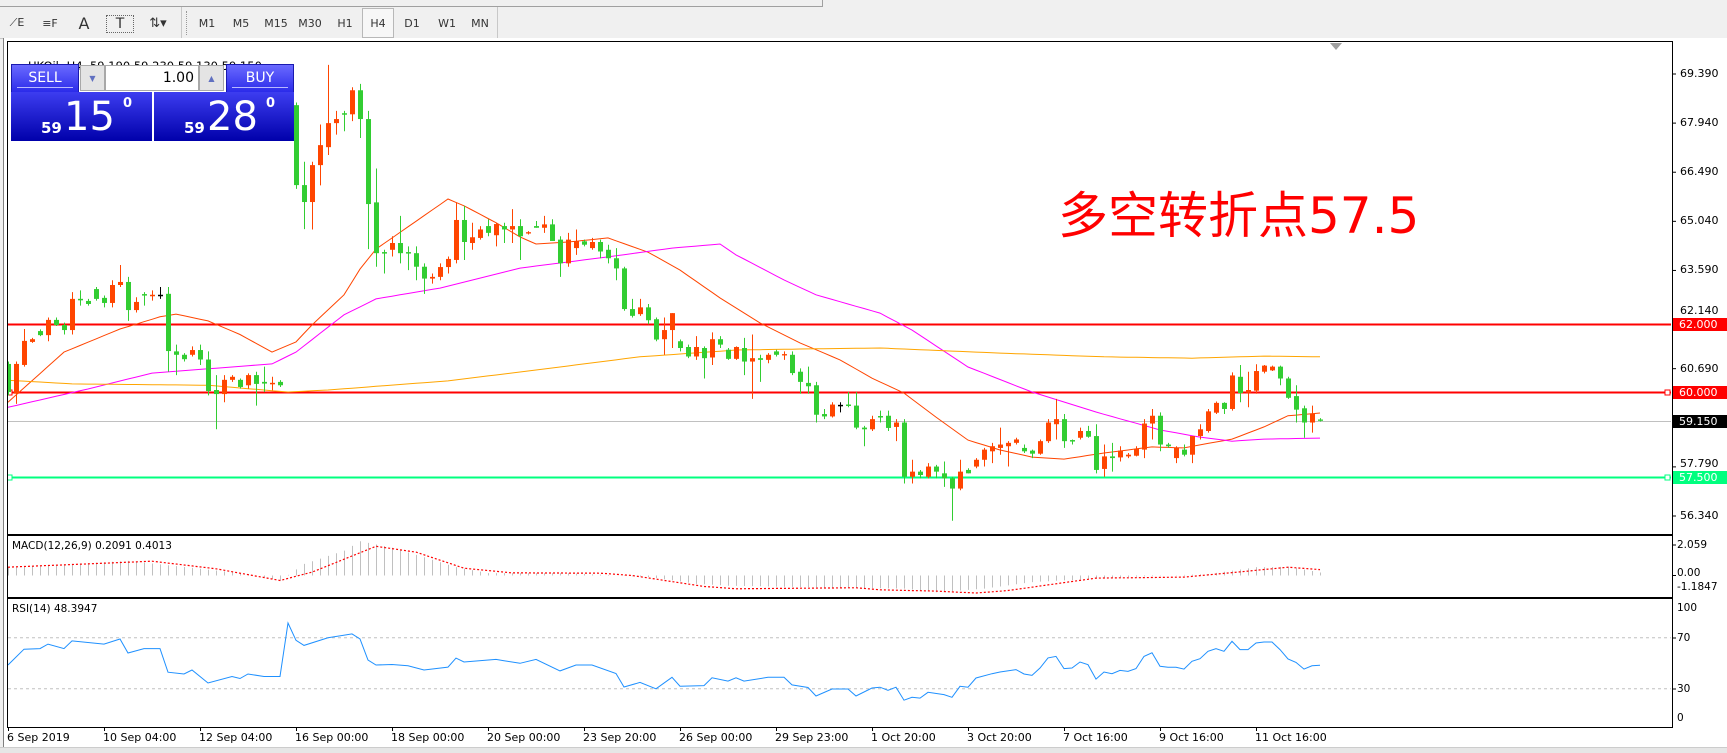 This screenshot has height=753, width=1727. Describe the element at coordinates (81, 116) in the screenshot. I see `sell-price-button: 59 15 0` at that location.